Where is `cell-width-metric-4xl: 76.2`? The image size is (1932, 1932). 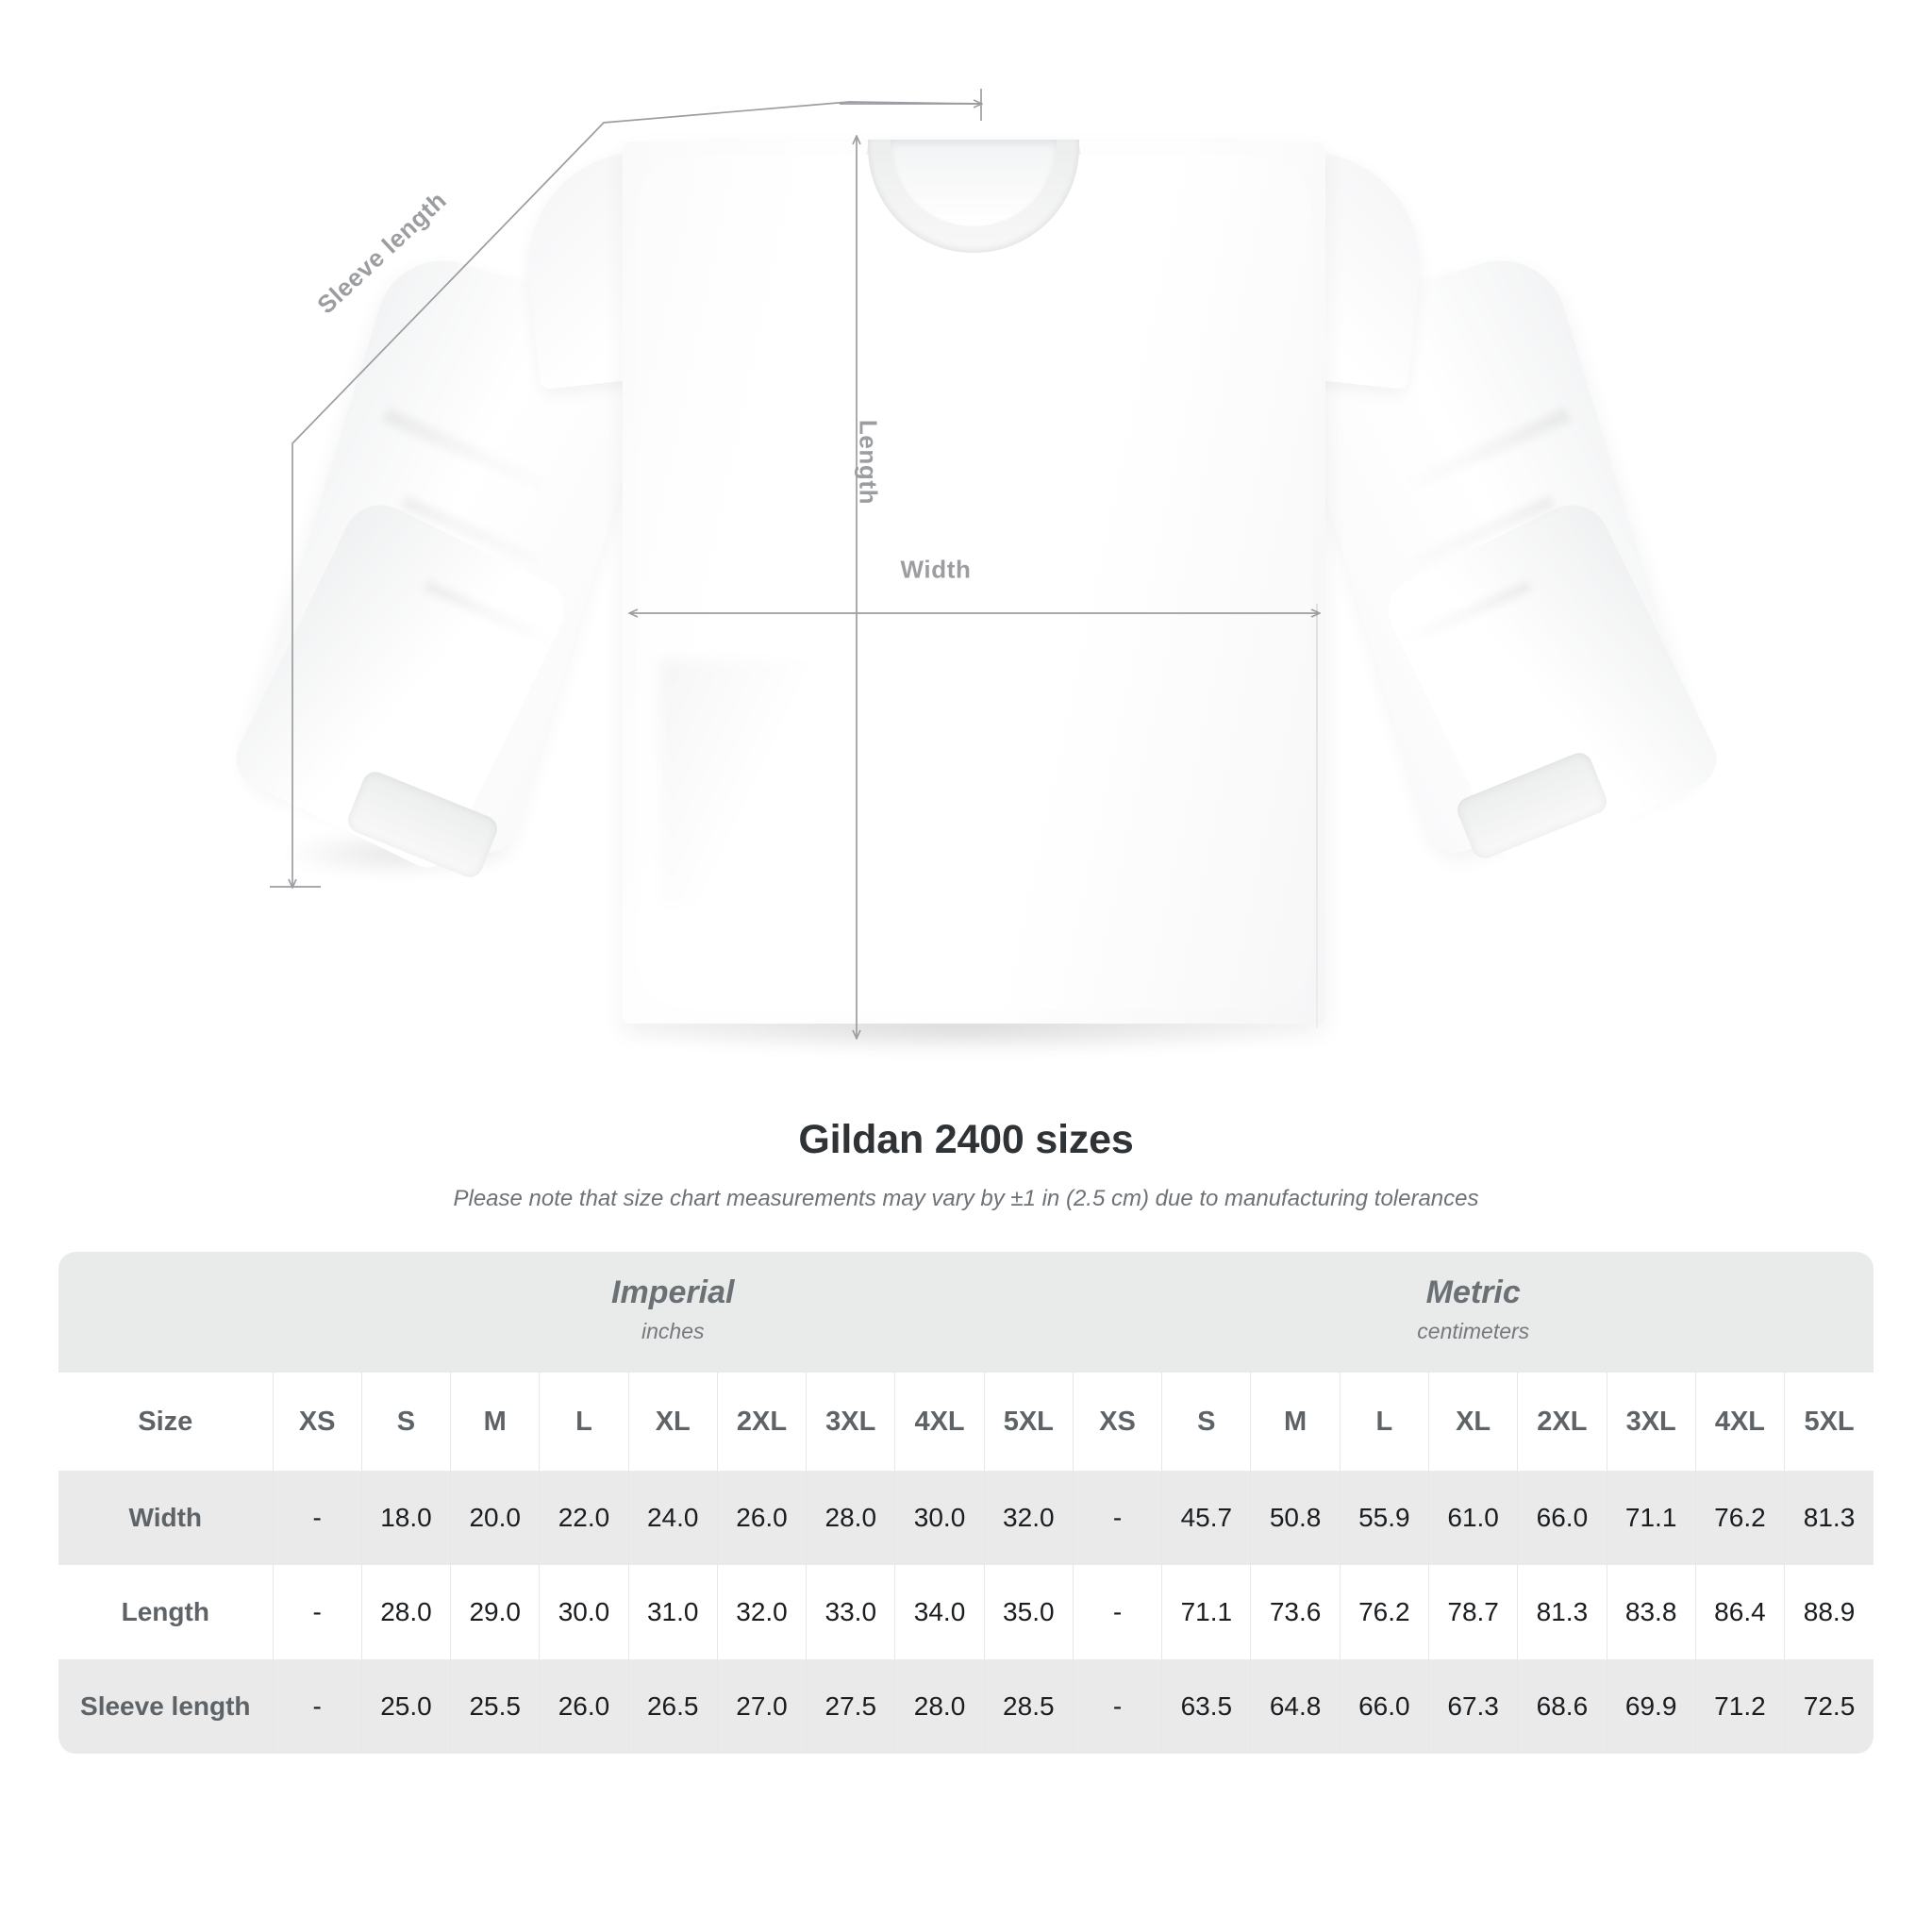
cell-width-metric-4xl: 76.2 is located at coordinates (1740, 1518).